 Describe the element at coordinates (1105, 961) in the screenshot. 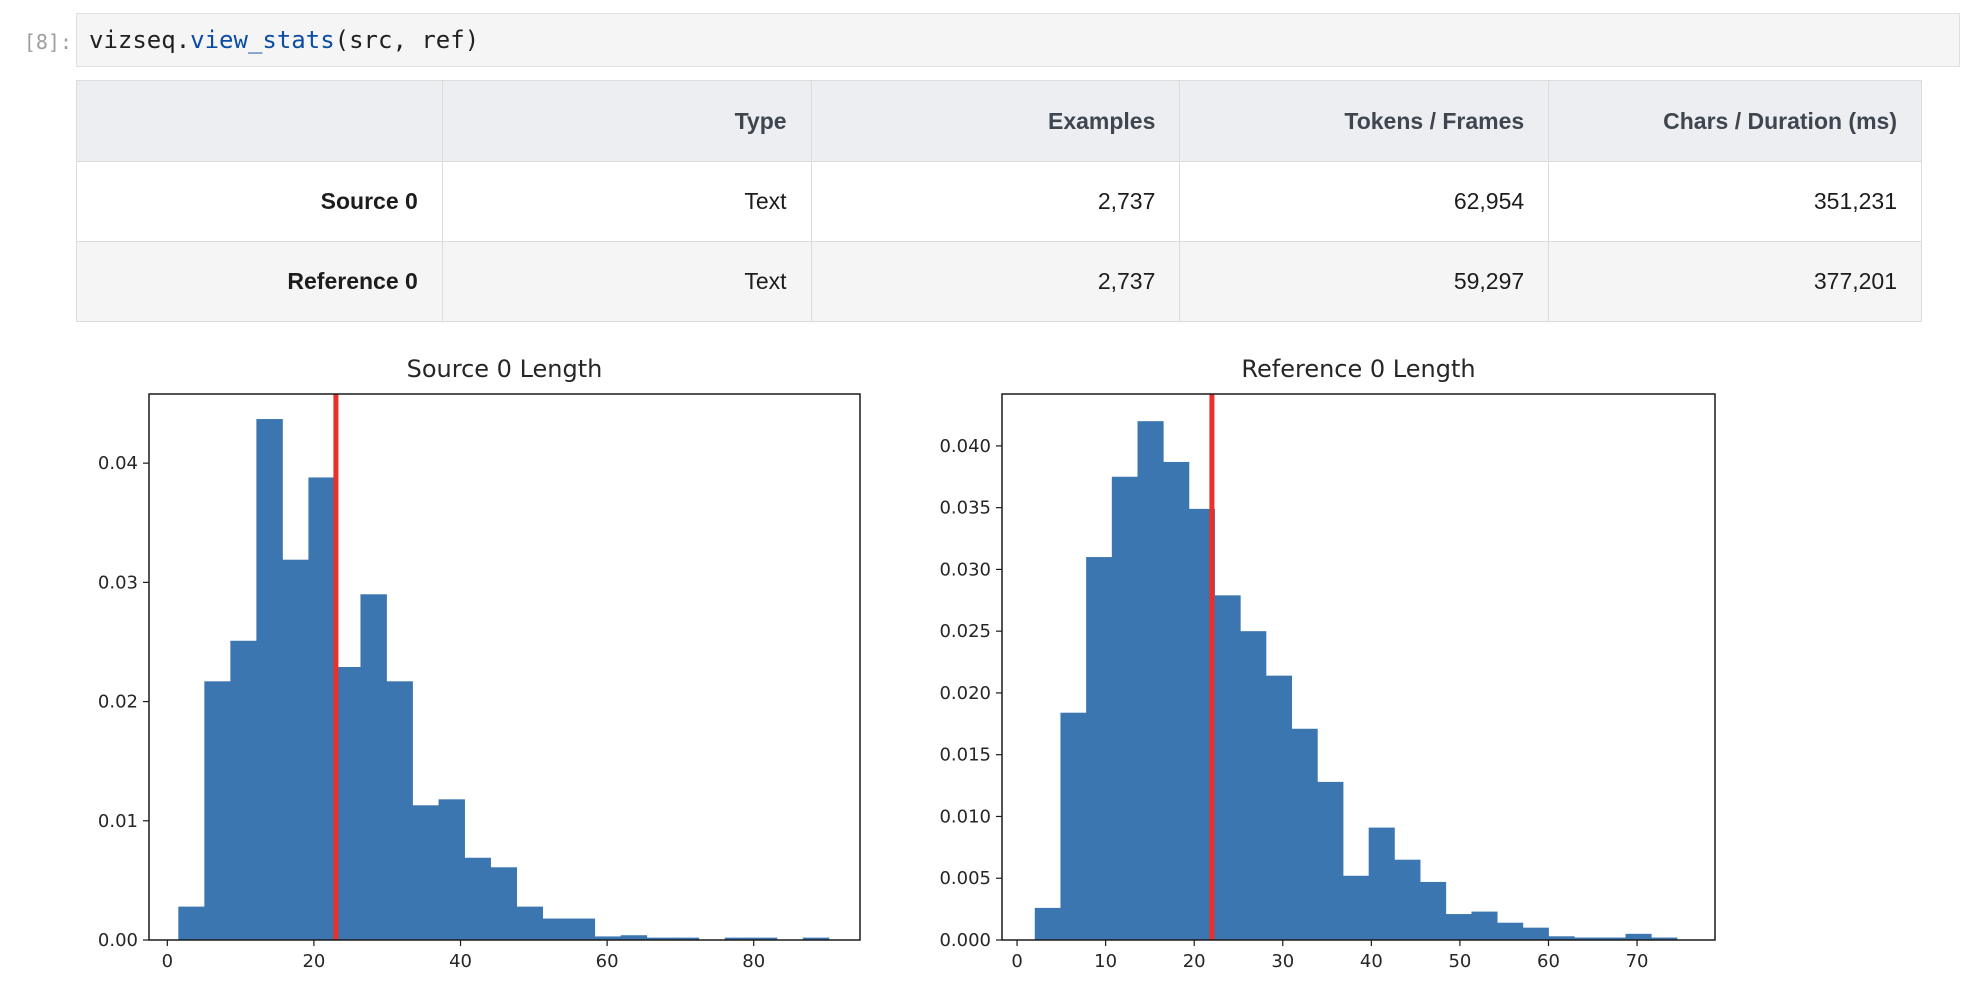

I see `x-tick-label: 10` at that location.